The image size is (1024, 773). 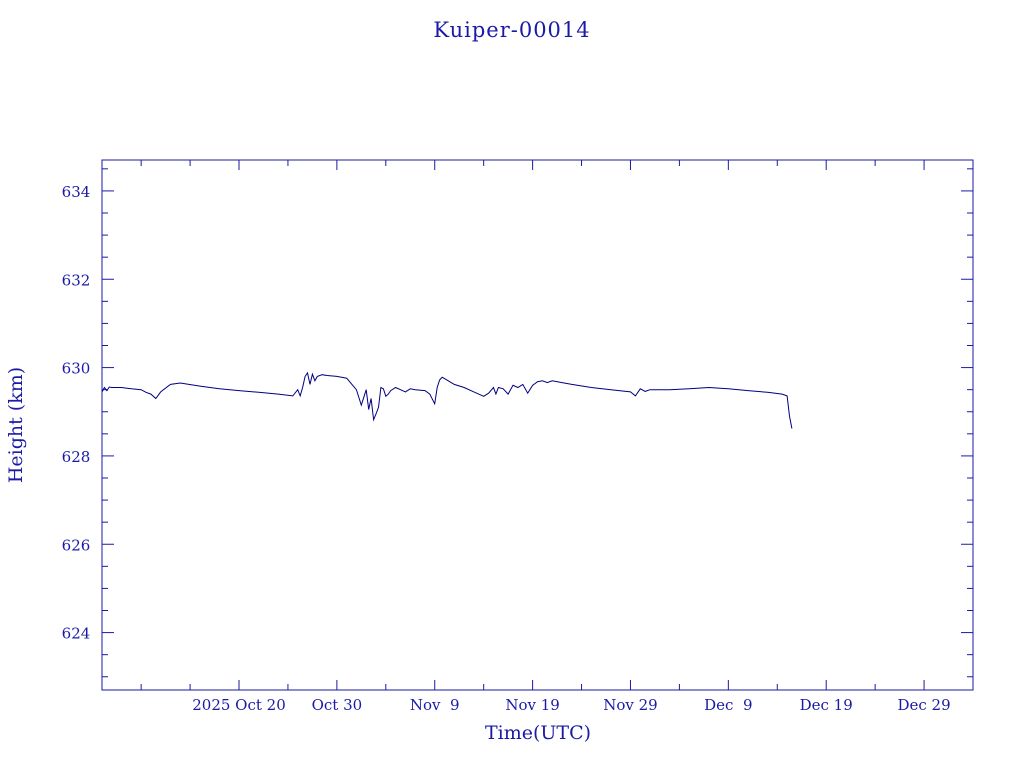 I want to click on y-tick-label: 632, so click(x=76, y=280).